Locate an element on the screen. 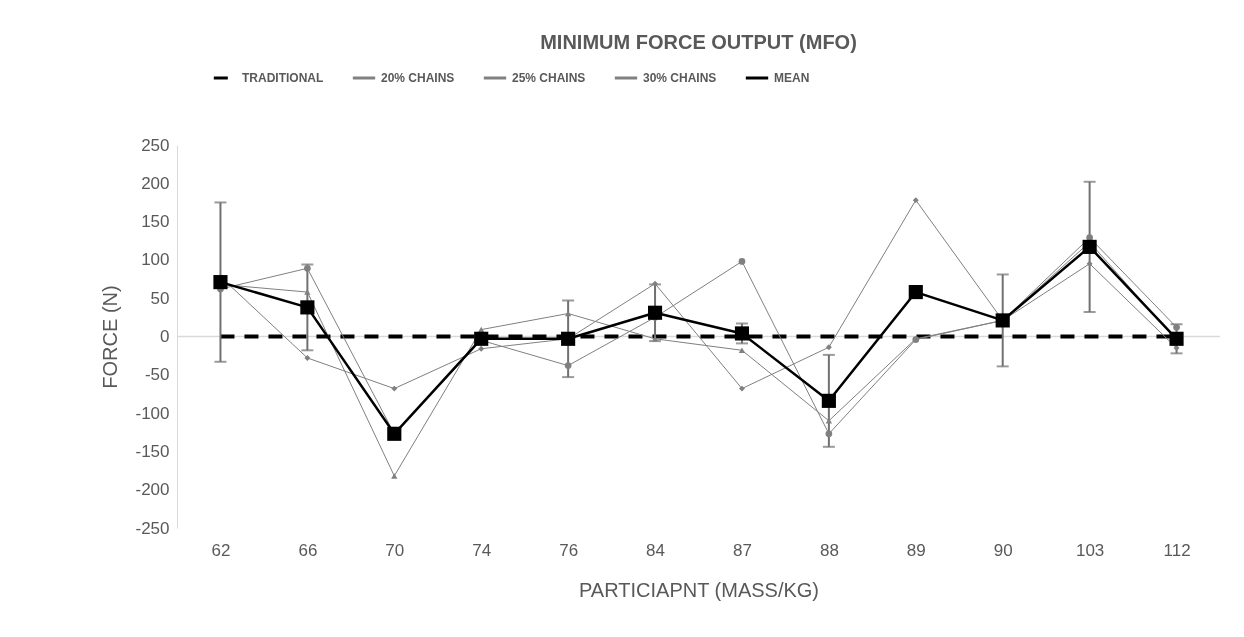  x-tick-label: 66 is located at coordinates (308, 550).